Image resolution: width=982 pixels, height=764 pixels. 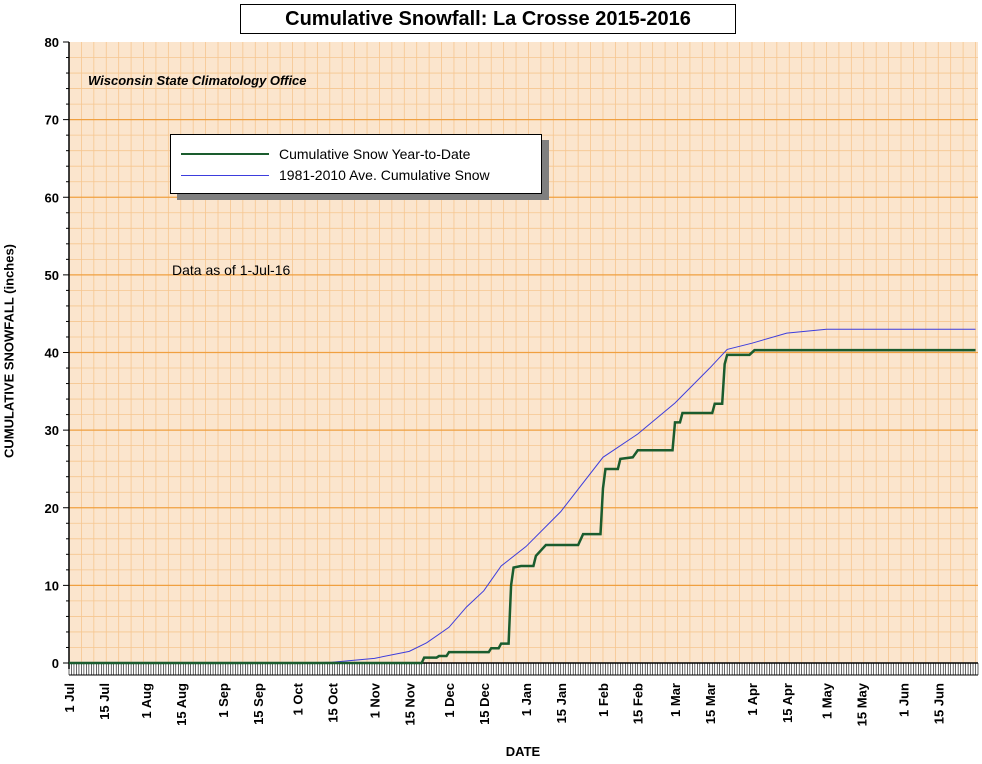 What do you see at coordinates (332, 702) in the screenshot?
I see `x-tick-label: 15 Oct` at bounding box center [332, 702].